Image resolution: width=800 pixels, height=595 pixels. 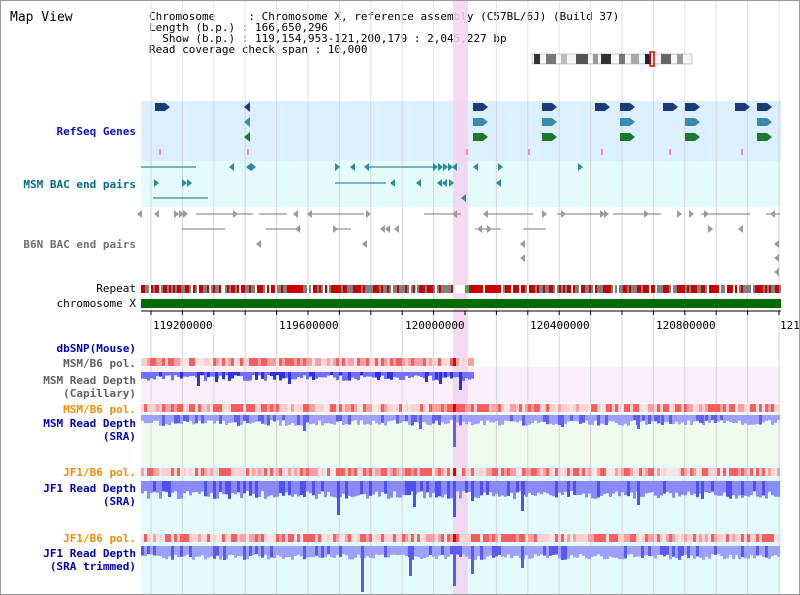 I want to click on track-label-dbsnp: dbSNP(Mouse), so click(x=96, y=348).